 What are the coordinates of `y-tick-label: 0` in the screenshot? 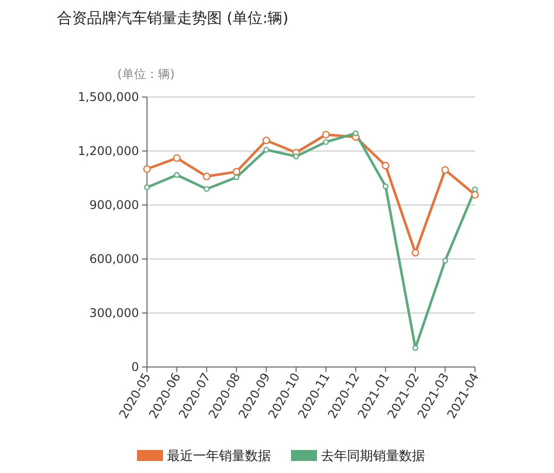 It's located at (135, 367).